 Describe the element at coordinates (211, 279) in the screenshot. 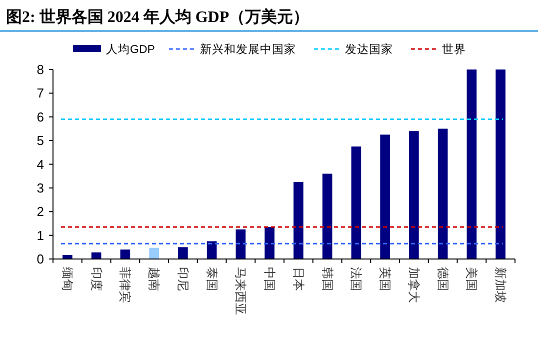

I see `x-tick-label: 泰国` at that location.